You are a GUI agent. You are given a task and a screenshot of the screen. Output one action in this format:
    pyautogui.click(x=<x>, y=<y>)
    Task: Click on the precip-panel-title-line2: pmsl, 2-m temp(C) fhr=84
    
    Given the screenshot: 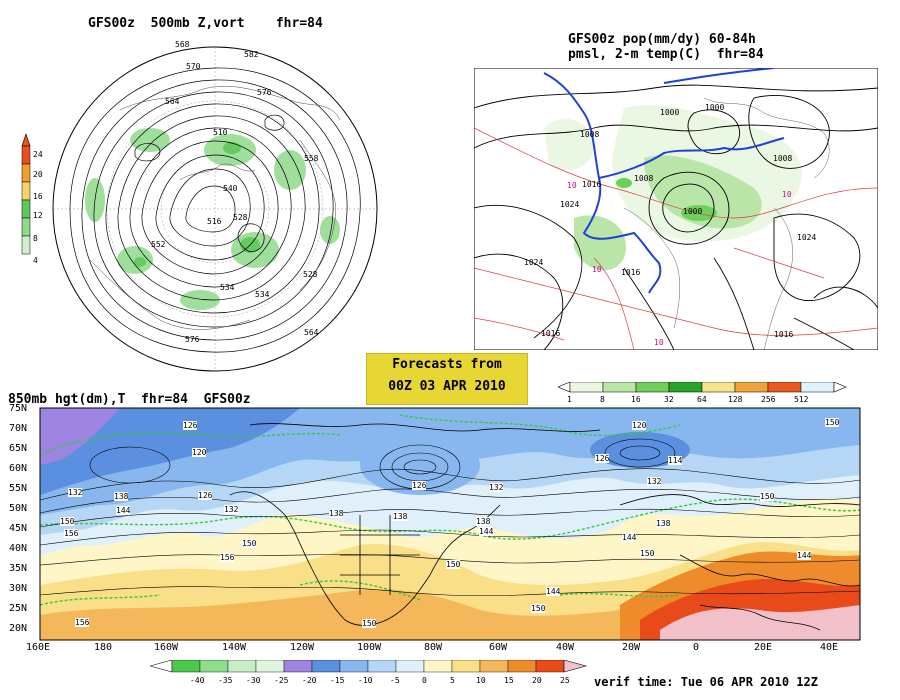 What is the action you would take?
    pyautogui.click(x=666, y=54)
    